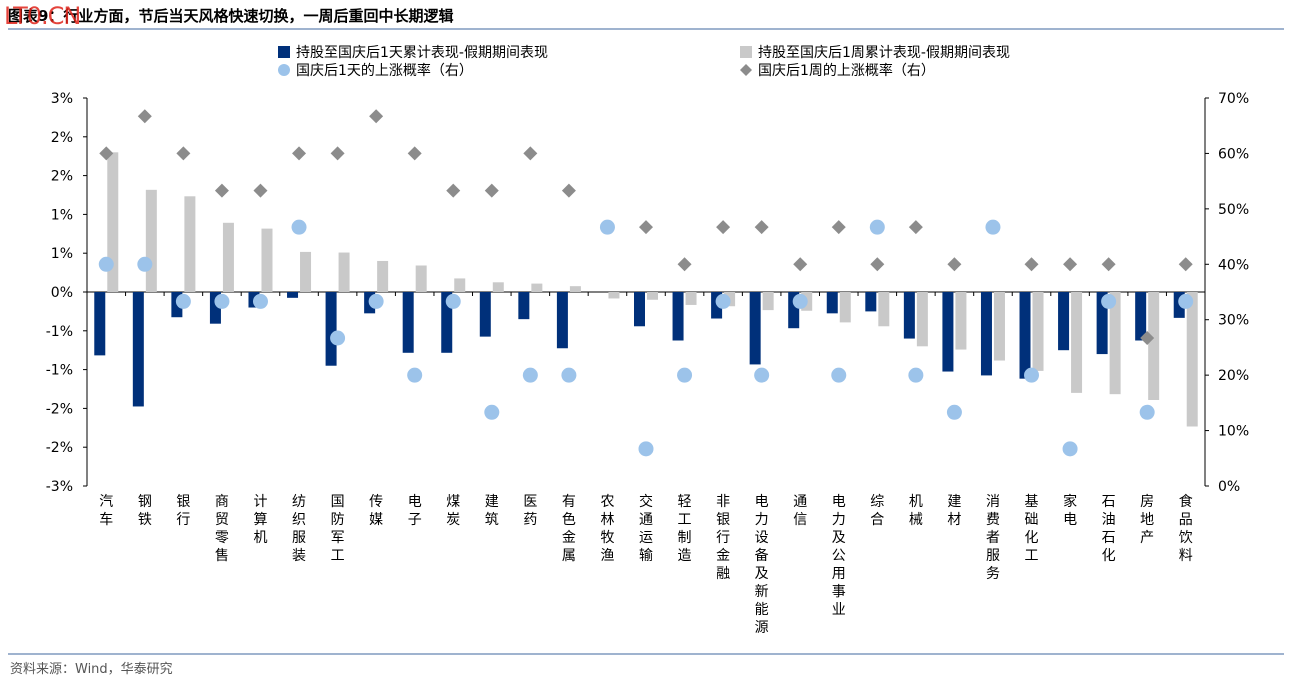 The height and width of the screenshot is (680, 1294). I want to click on category-label: 通信, so click(800, 511).